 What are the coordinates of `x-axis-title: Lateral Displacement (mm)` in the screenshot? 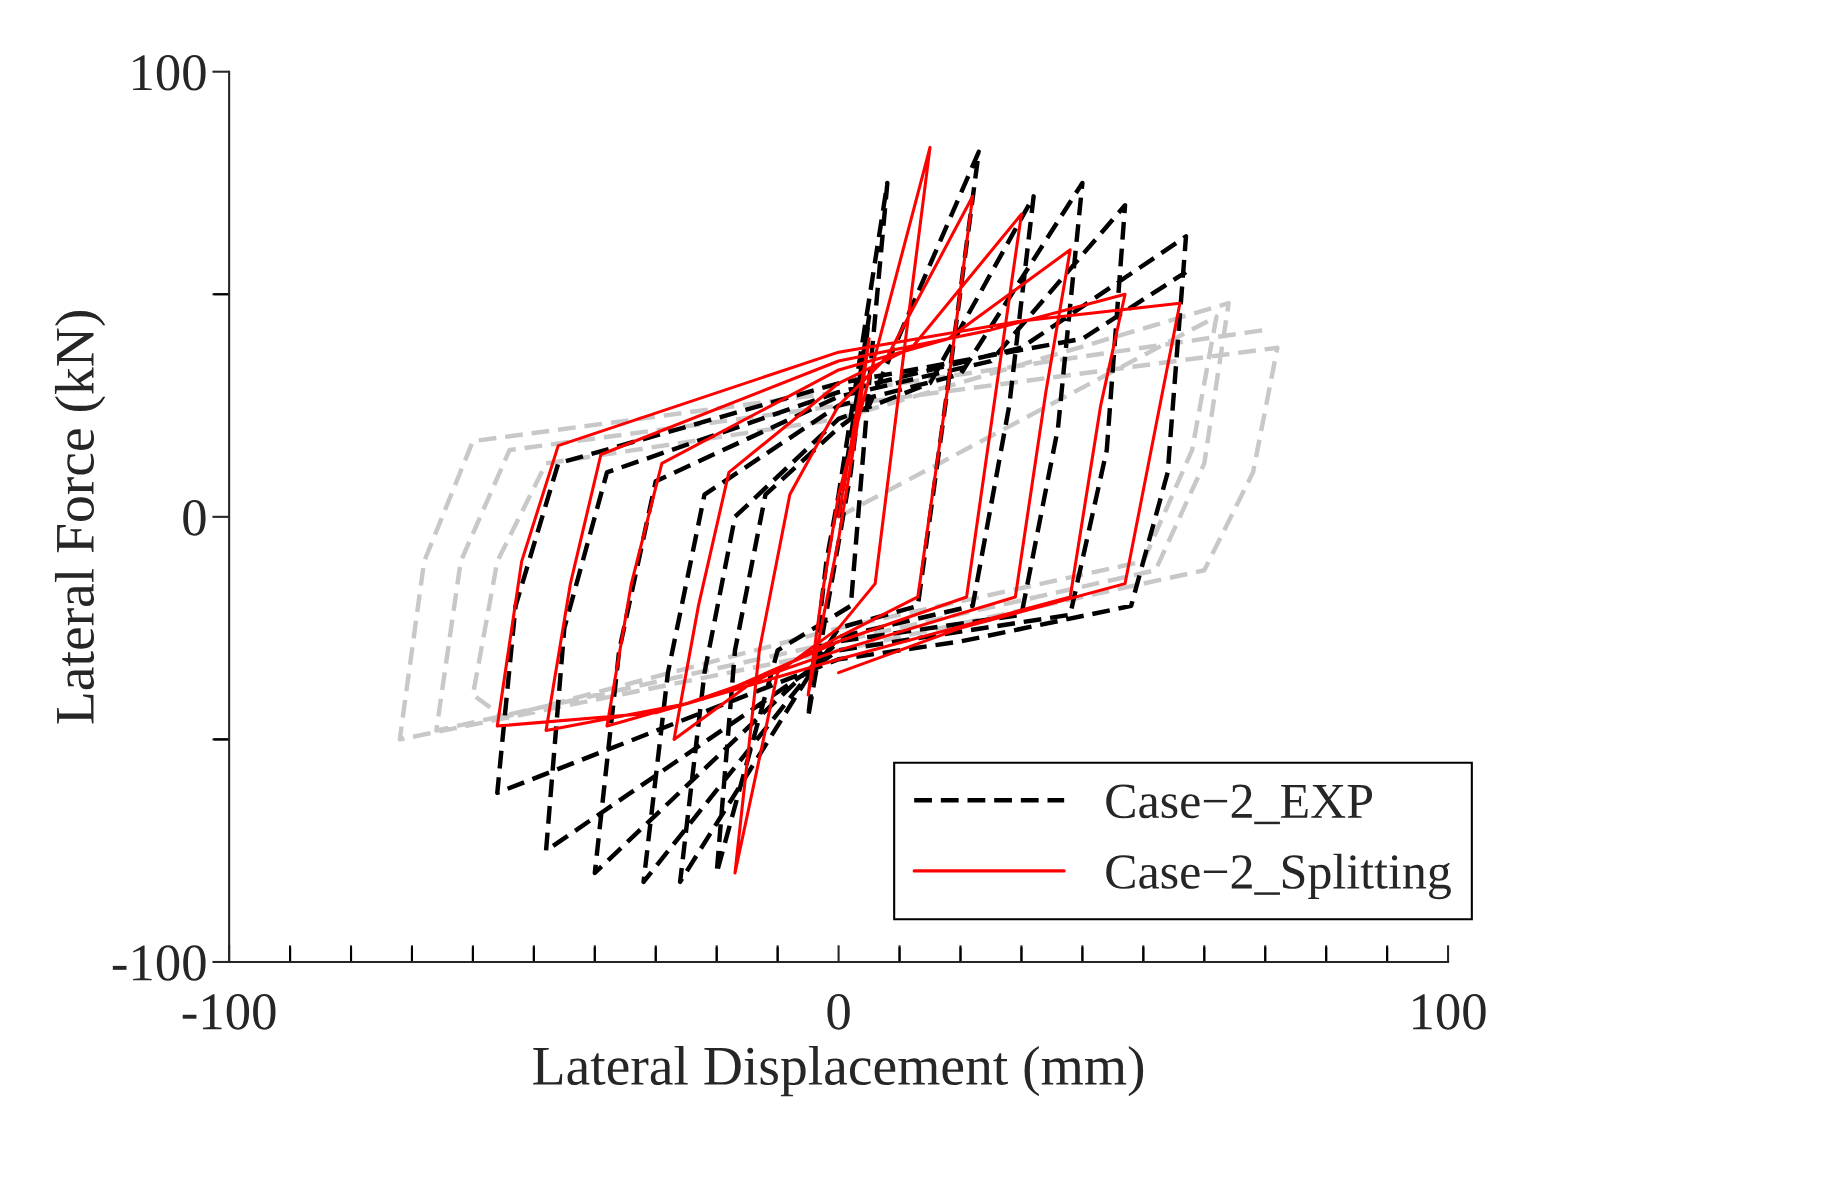 It's located at (838, 1071).